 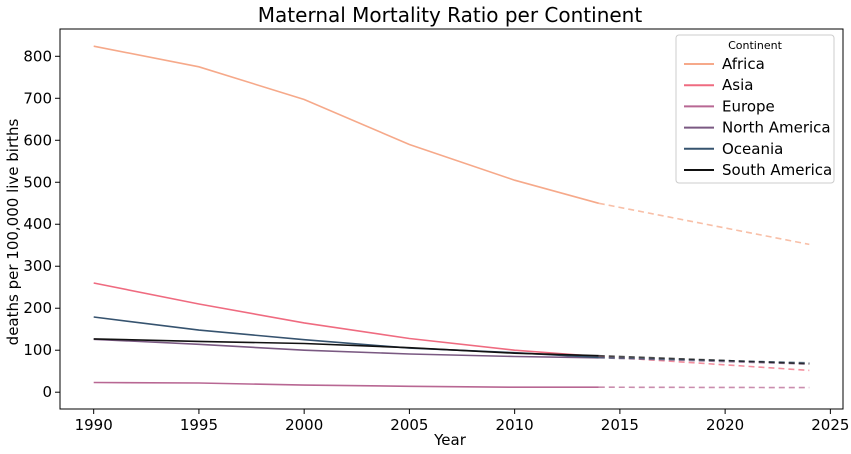 I want to click on x-tick-label: 2000, so click(x=304, y=425).